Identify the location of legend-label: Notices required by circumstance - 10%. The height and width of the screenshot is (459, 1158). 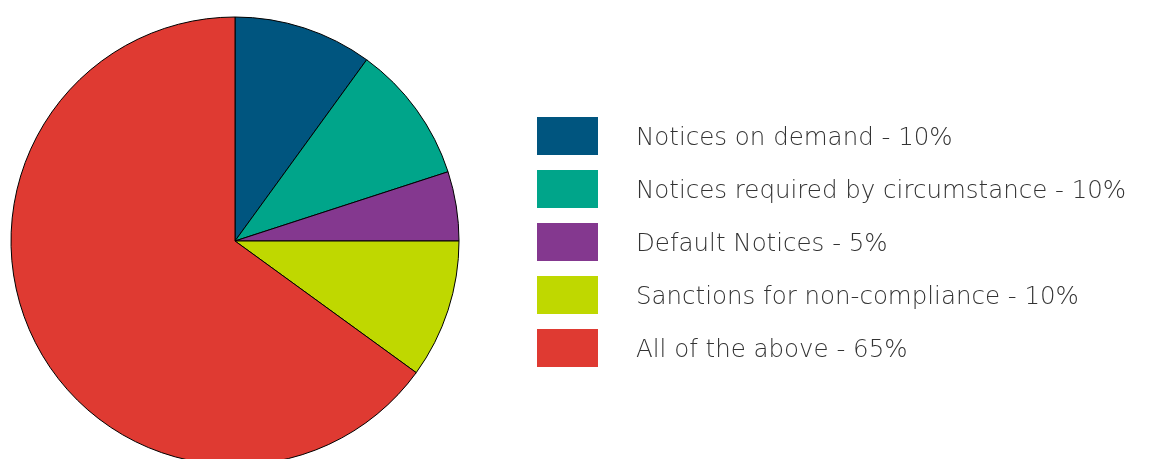
(881, 189).